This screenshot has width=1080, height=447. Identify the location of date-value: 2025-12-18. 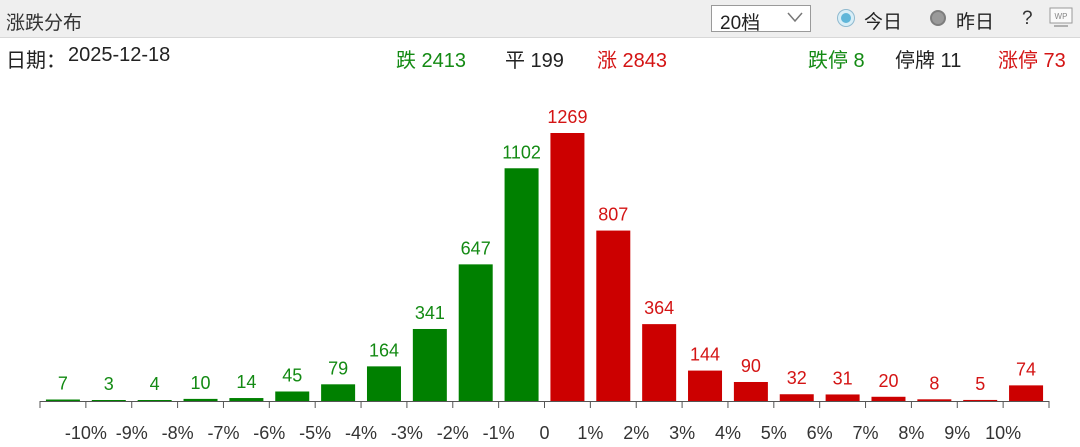
(119, 55).